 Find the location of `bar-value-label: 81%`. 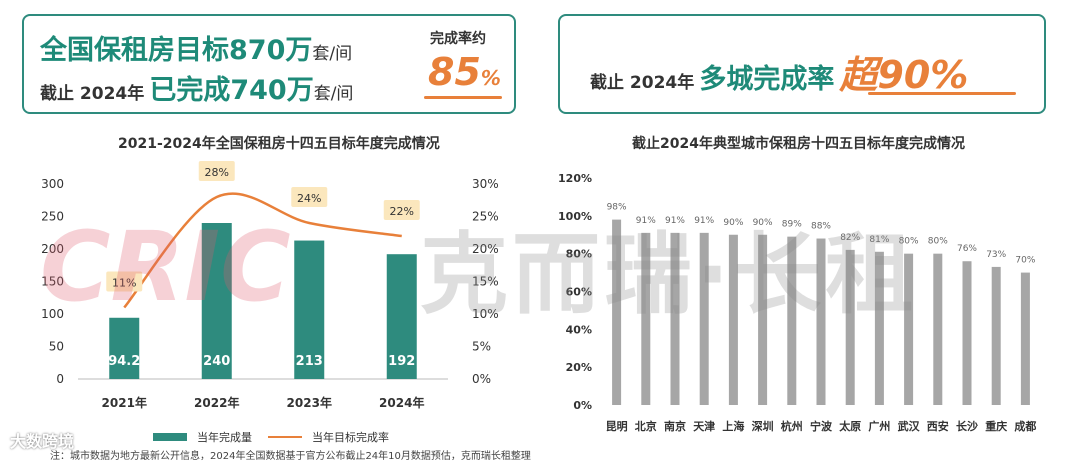

bar-value-label: 81% is located at coordinates (879, 240).